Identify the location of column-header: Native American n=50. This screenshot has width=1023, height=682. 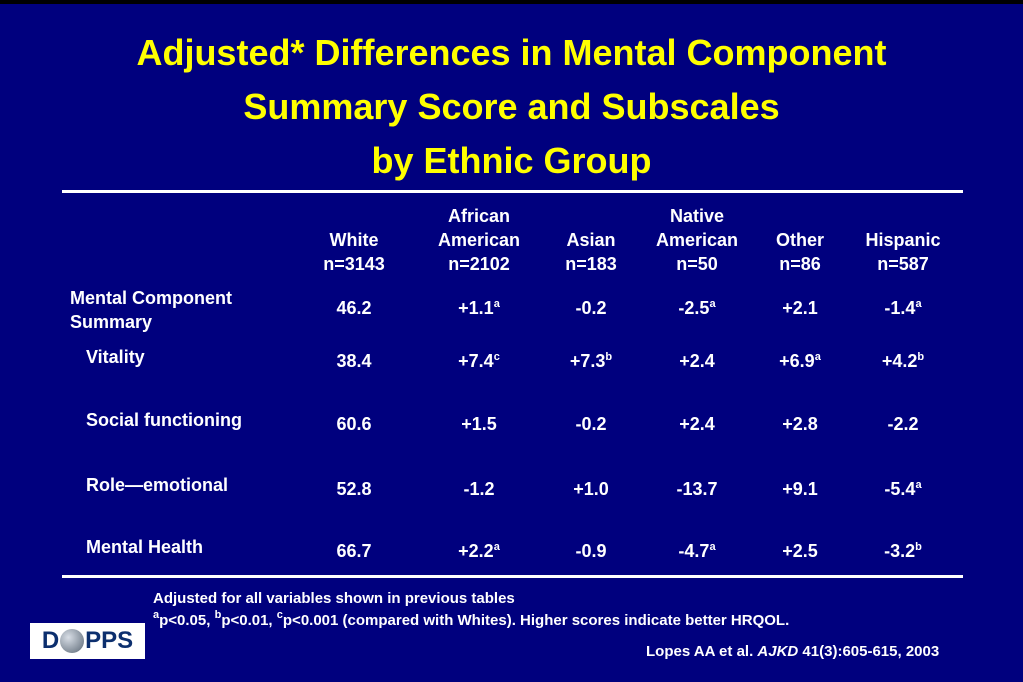
(697, 236).